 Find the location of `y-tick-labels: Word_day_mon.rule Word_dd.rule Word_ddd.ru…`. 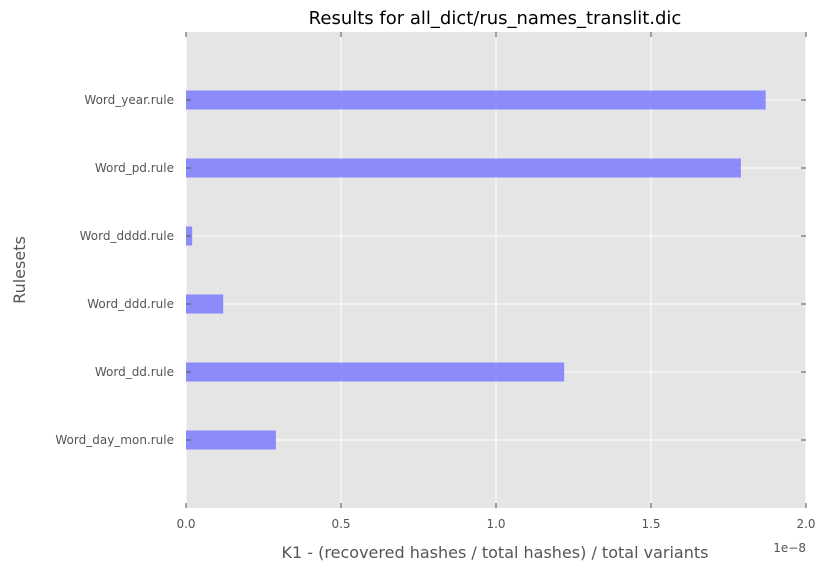

y-tick-labels: Word_day_mon.rule Word_dd.rule Word_ddd.ru… is located at coordinates (114, 270).